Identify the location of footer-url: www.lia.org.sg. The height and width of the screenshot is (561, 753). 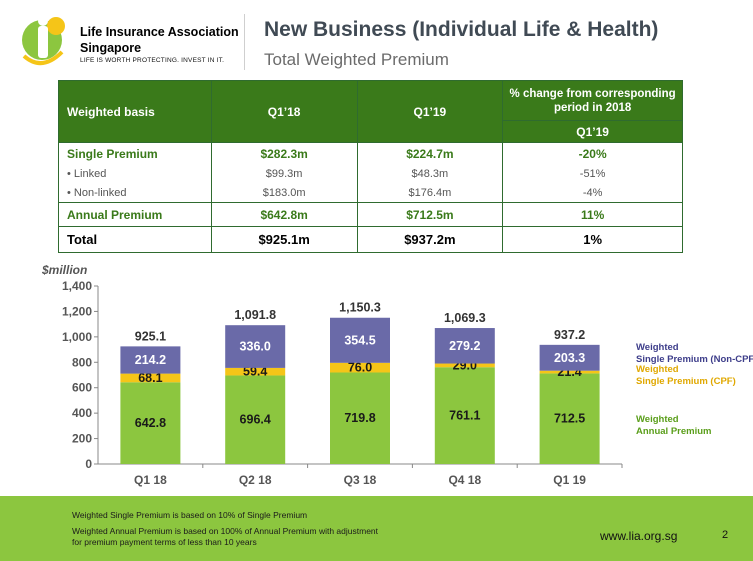
(639, 536).